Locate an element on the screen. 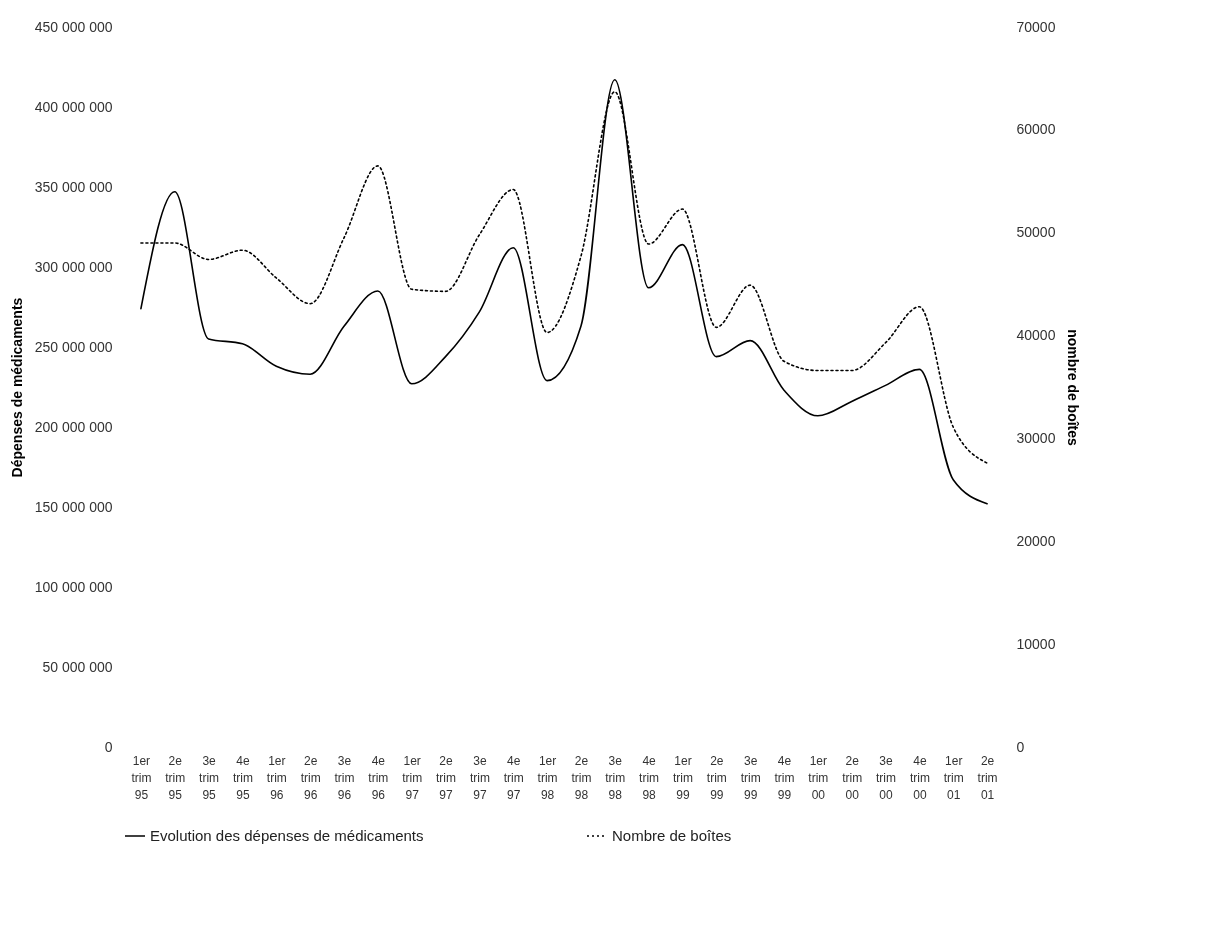 This screenshot has width=1225, height=940. y2-tick-label: 60000 is located at coordinates (1036, 129).